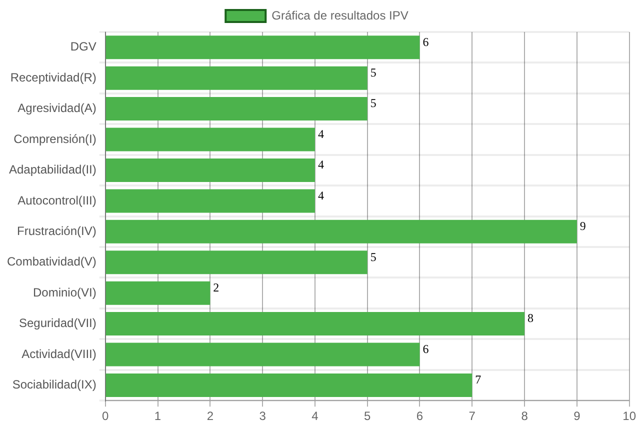  What do you see at coordinates (524, 416) in the screenshot?
I see `x-tick-label: 8` at bounding box center [524, 416].